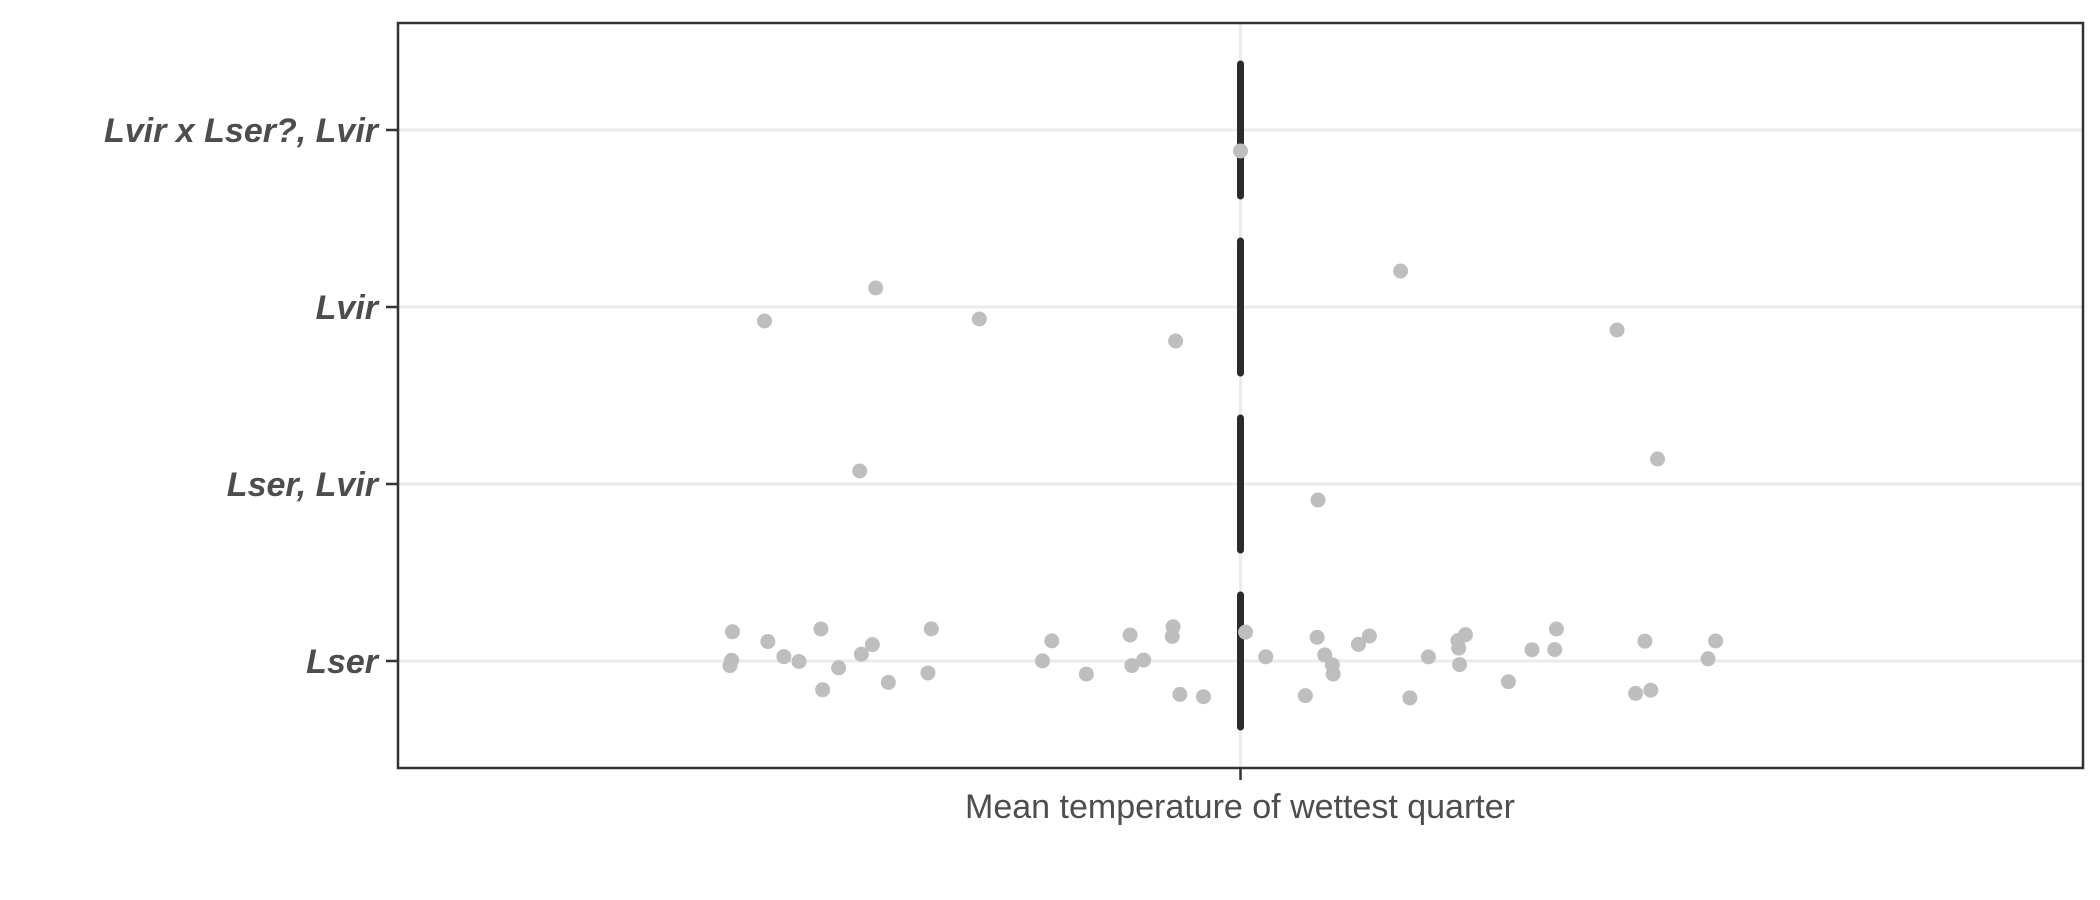  Describe the element at coordinates (343, 662) in the screenshot. I see `y-tick-label: Lser` at that location.